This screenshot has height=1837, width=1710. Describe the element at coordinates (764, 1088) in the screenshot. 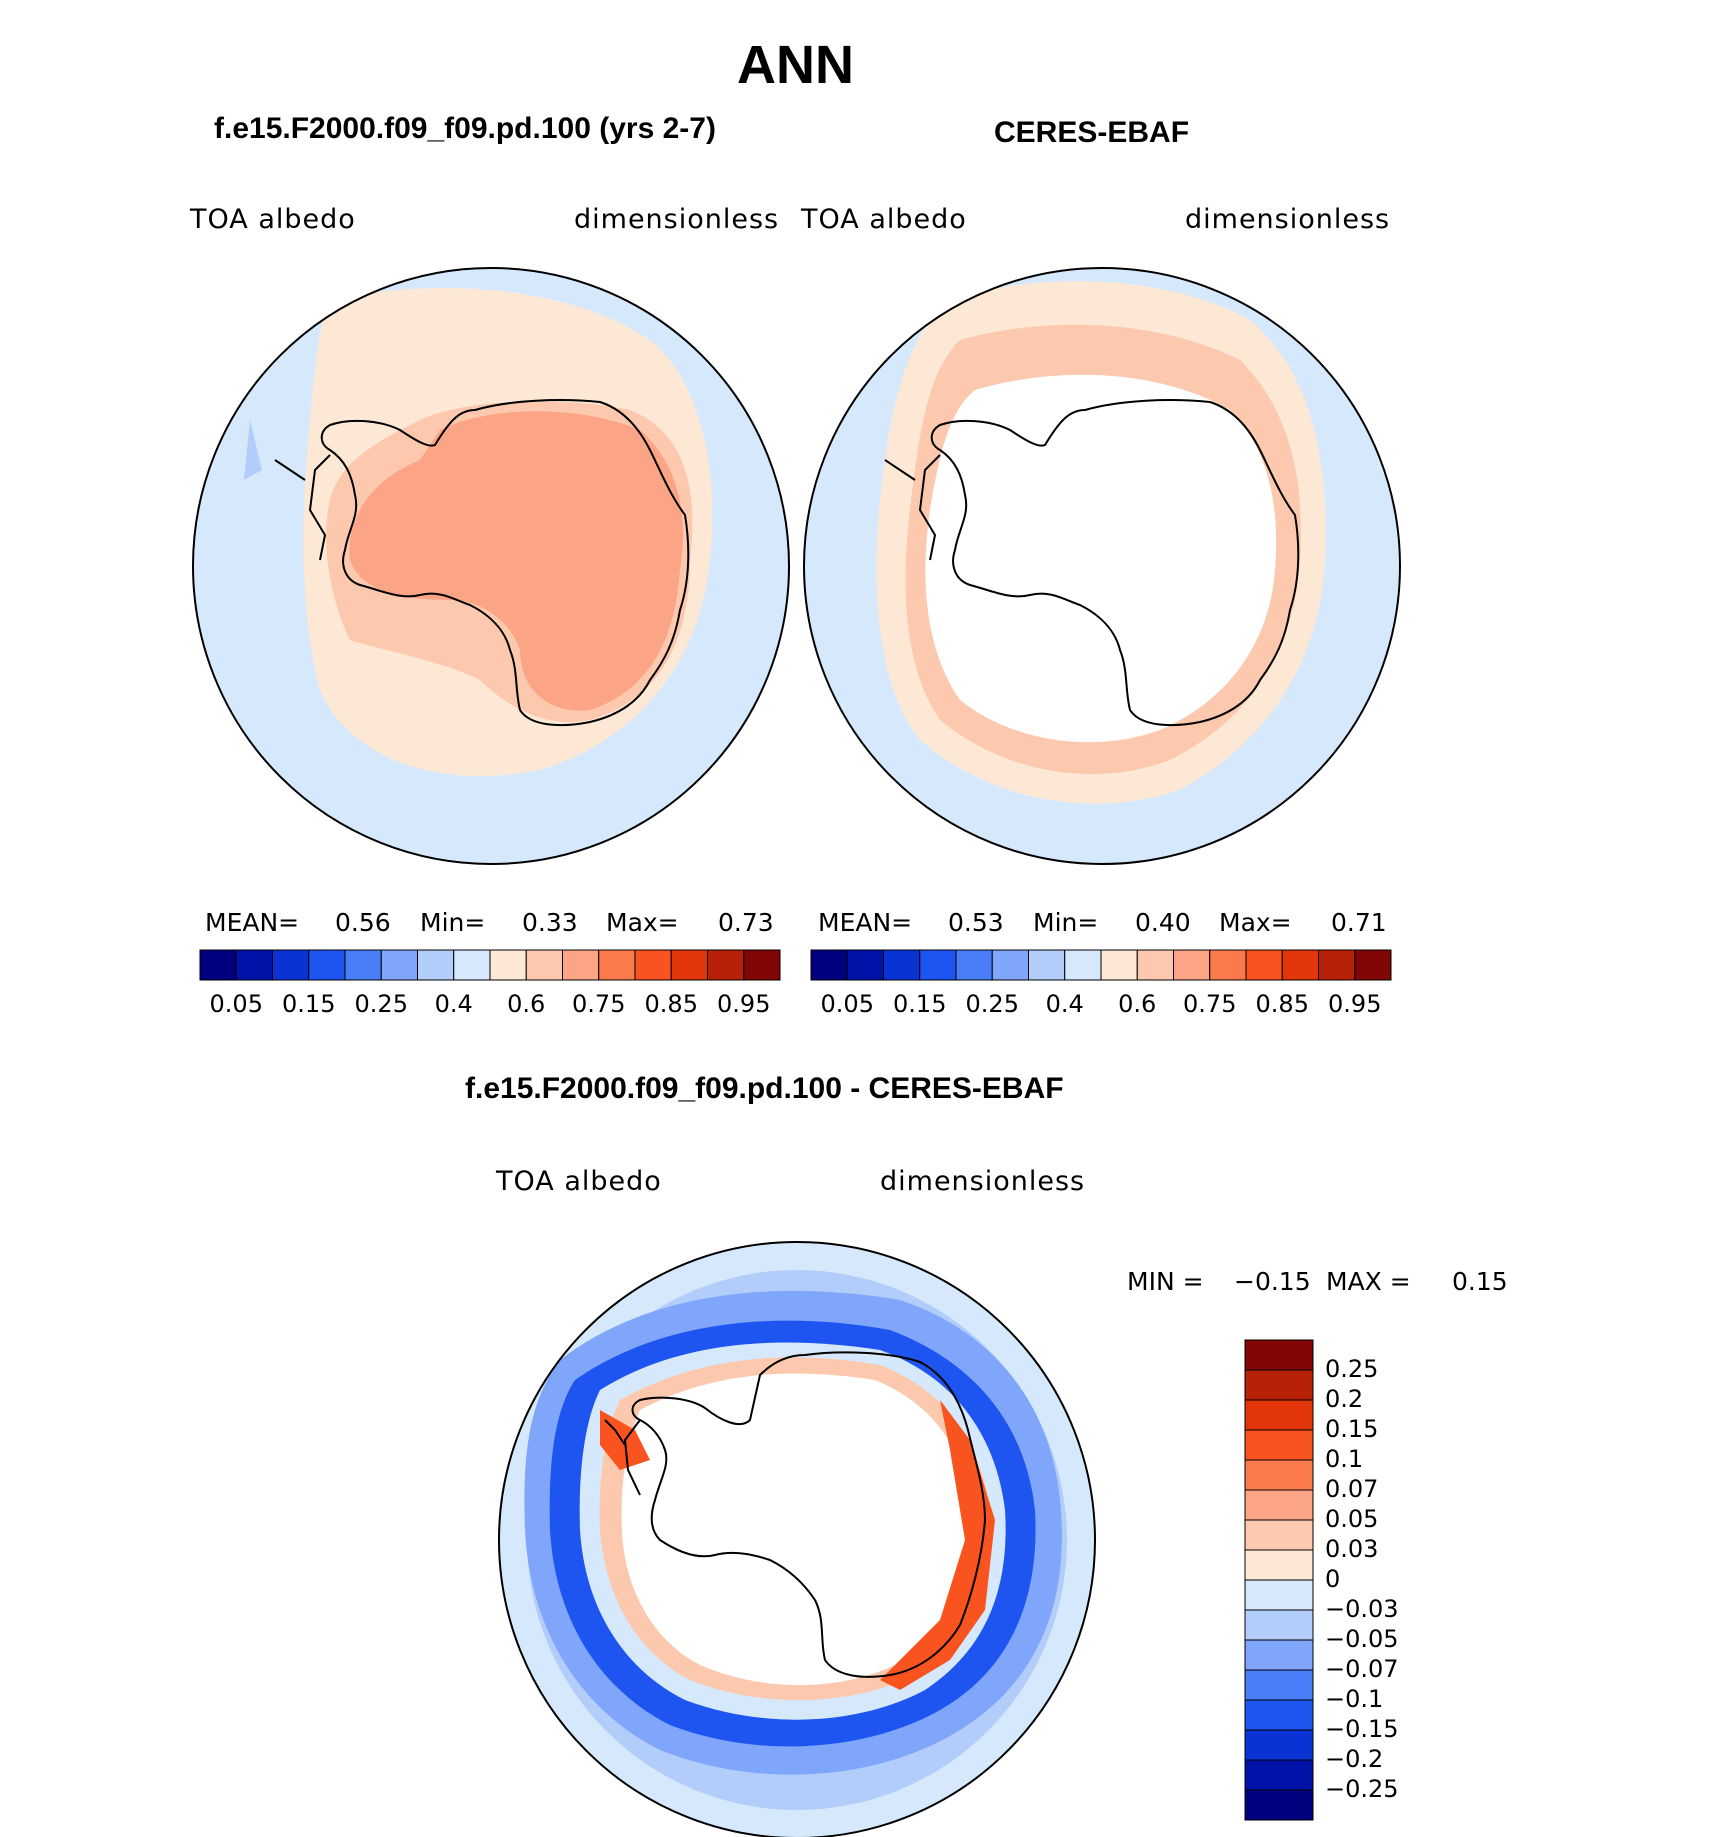

I see `diff-title: f.e15.F2000.f09_f09.pd.100 - CERES-EBAF` at that location.